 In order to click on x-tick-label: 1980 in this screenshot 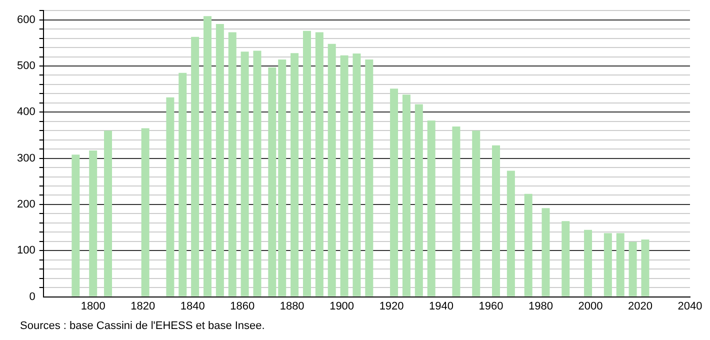, I will do `click(541, 306)`.